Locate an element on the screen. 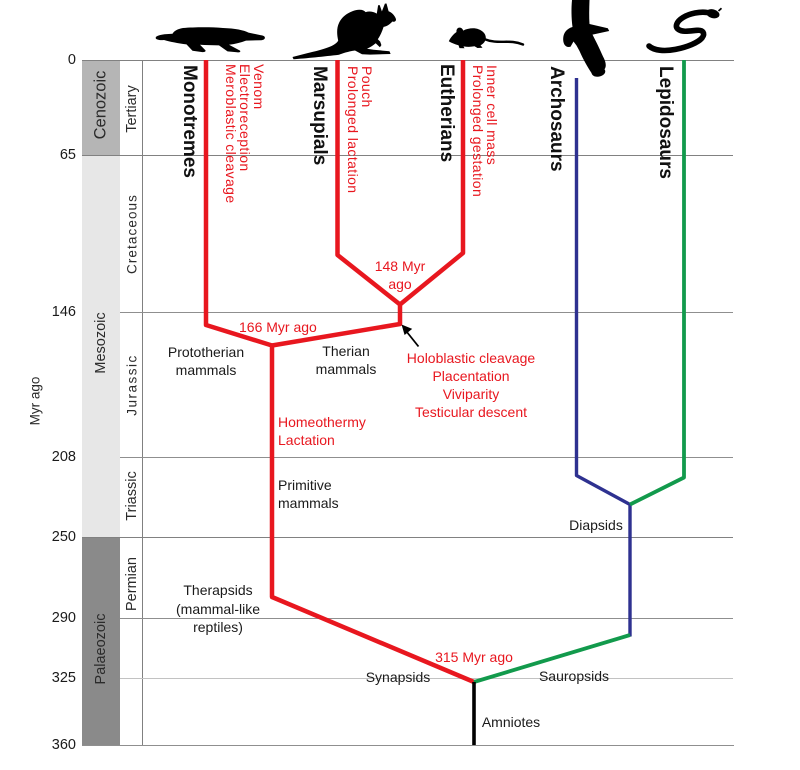 This screenshot has width=800, height=770. svg-text: Monotremes is located at coordinates (189, 121).